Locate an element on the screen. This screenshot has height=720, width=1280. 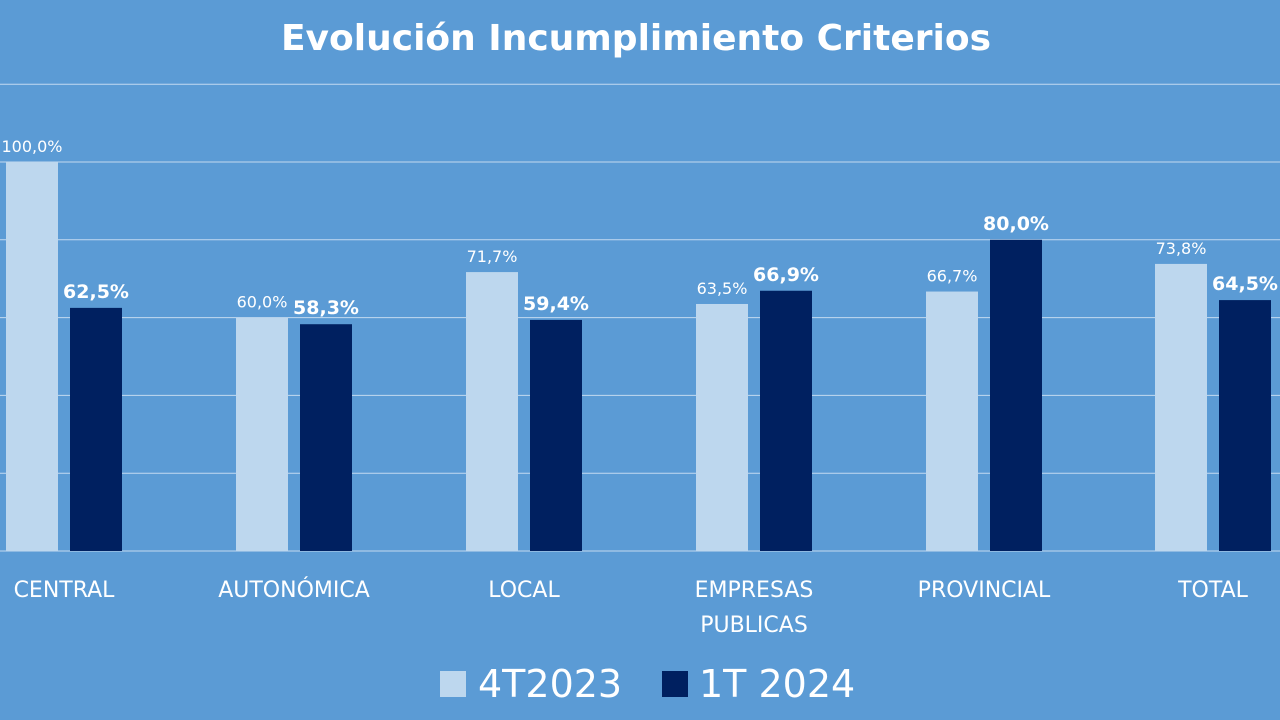
category-label-3-line1: PUBLICAS is located at coordinates (754, 625).